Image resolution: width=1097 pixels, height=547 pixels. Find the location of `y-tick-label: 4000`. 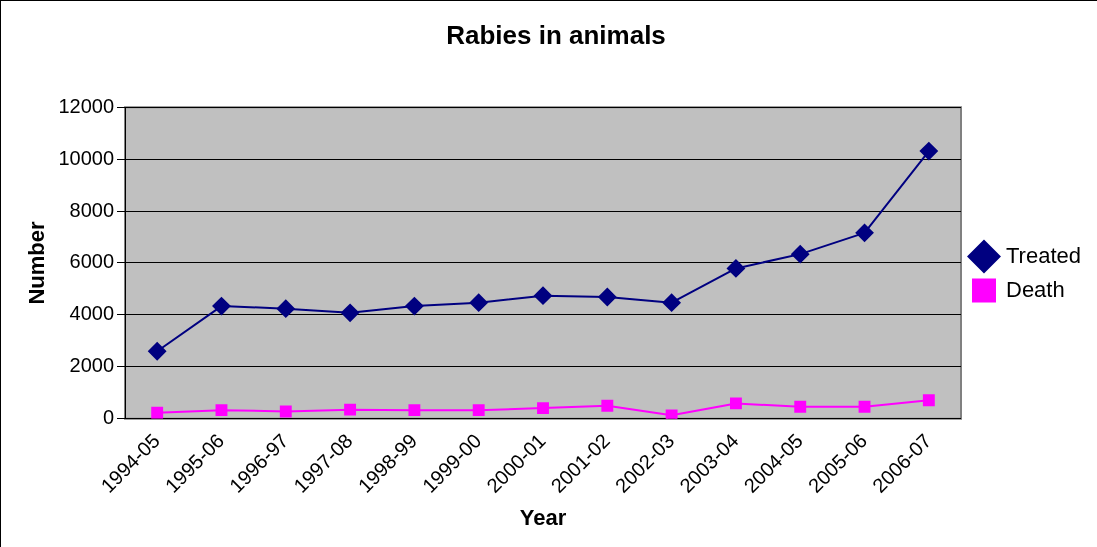

y-tick-label: 4000 is located at coordinates (92, 313).